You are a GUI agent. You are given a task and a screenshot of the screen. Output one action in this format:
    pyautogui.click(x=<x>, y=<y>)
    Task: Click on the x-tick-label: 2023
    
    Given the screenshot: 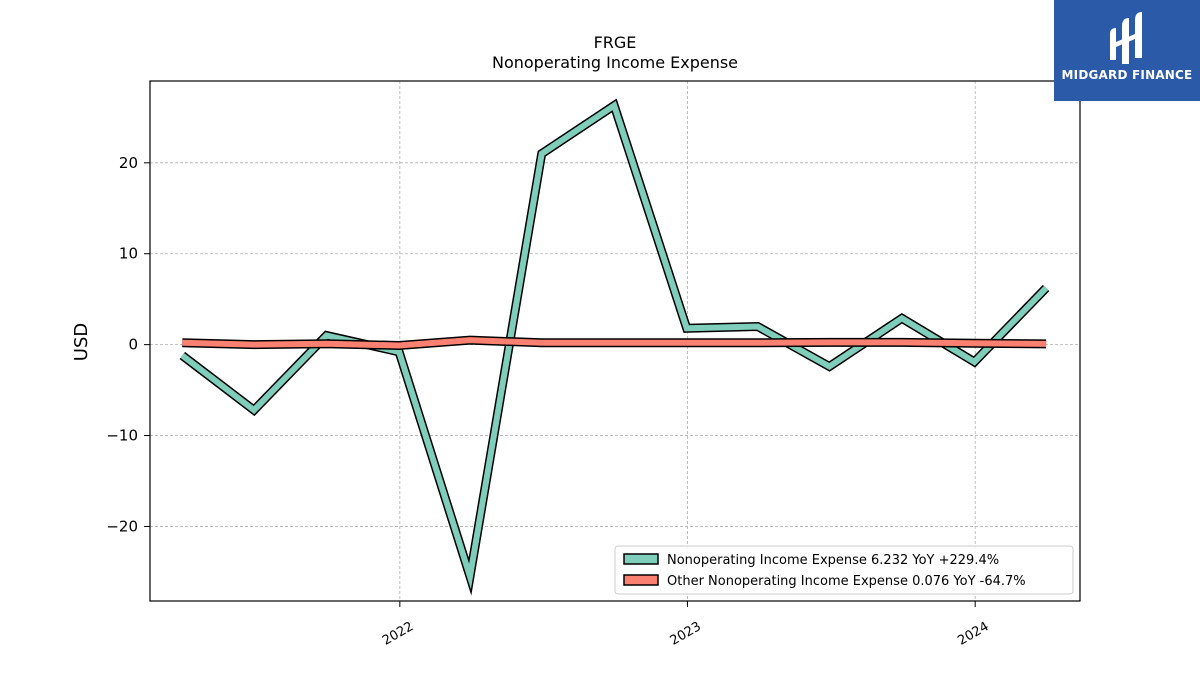 What is the action you would take?
    pyautogui.click(x=686, y=634)
    